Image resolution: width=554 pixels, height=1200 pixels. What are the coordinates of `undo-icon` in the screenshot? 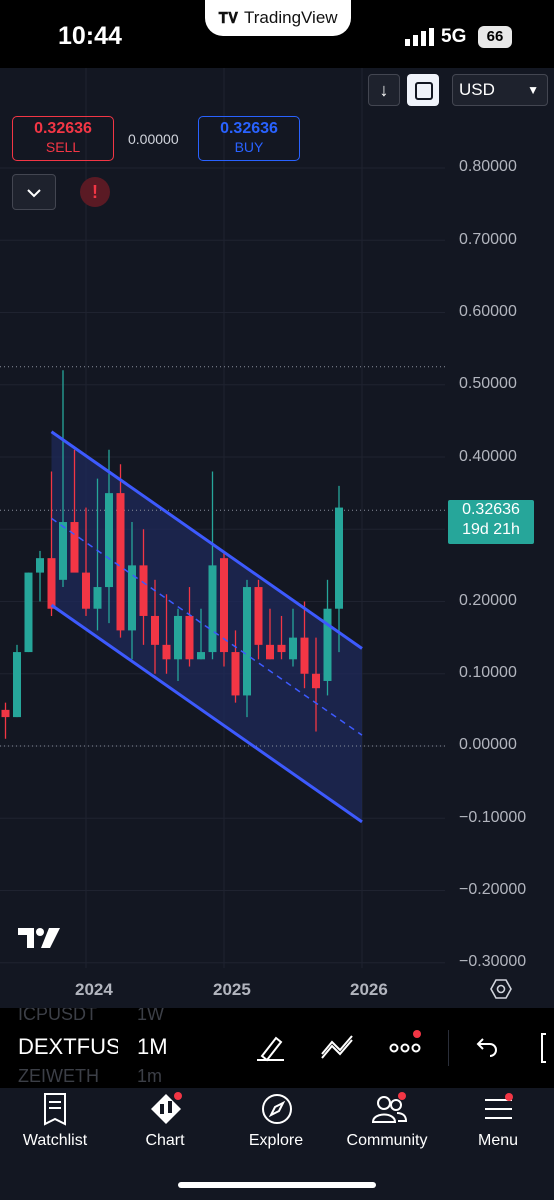 It's located at (486, 1046).